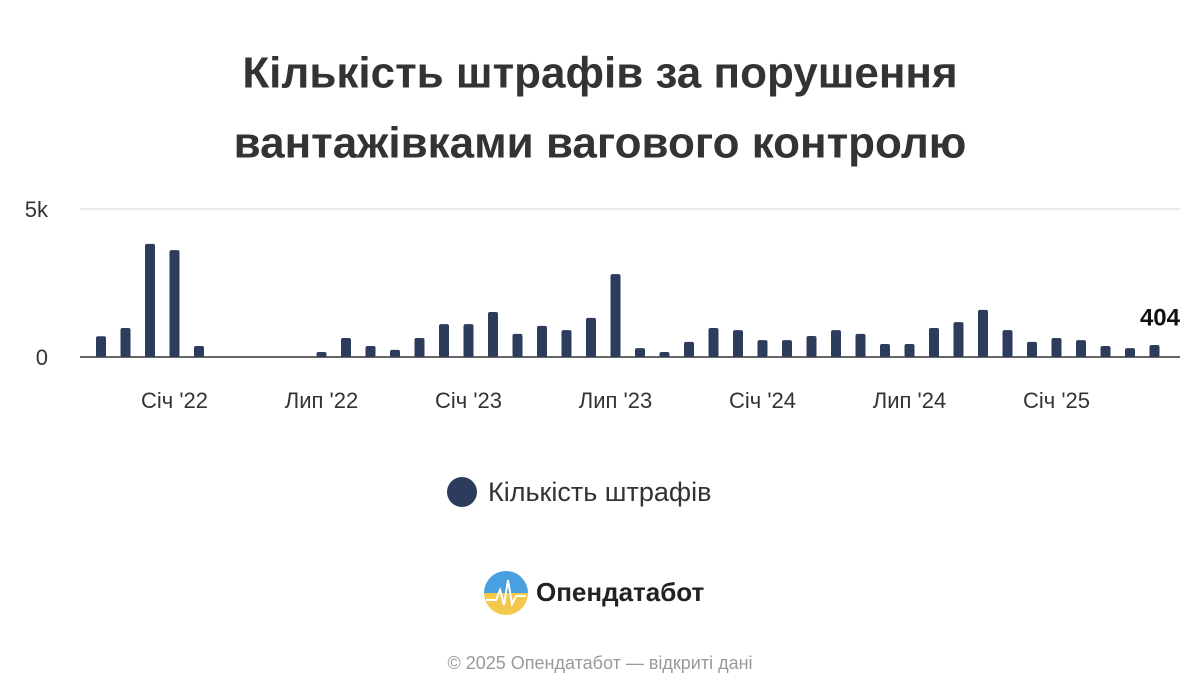  Describe the element at coordinates (909, 400) in the screenshot. I see `x-tick-label: Лип '24` at that location.